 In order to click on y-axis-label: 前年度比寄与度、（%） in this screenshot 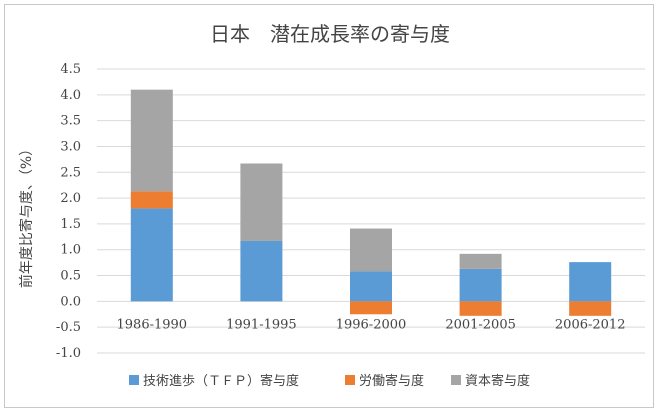, I will do `click(26, 215)`.